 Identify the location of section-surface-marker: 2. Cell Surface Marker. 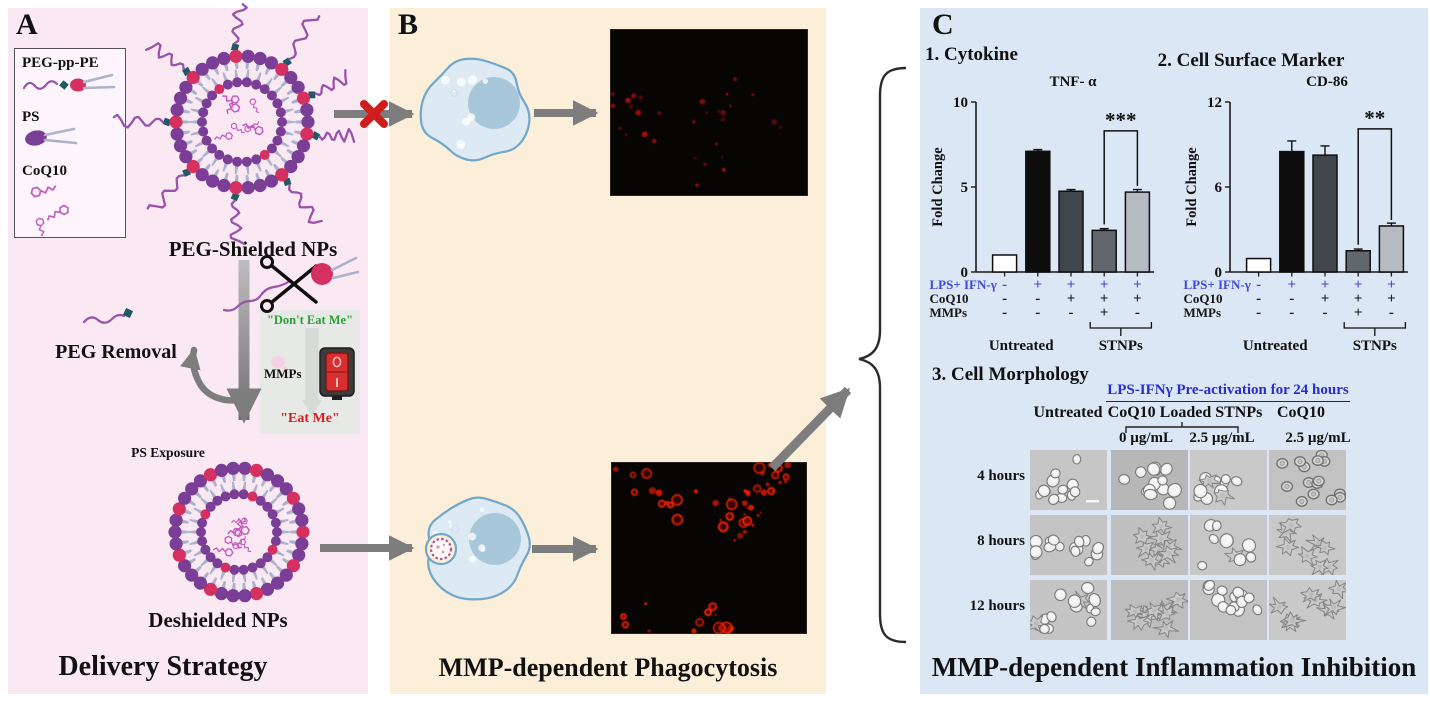
(1251, 60).